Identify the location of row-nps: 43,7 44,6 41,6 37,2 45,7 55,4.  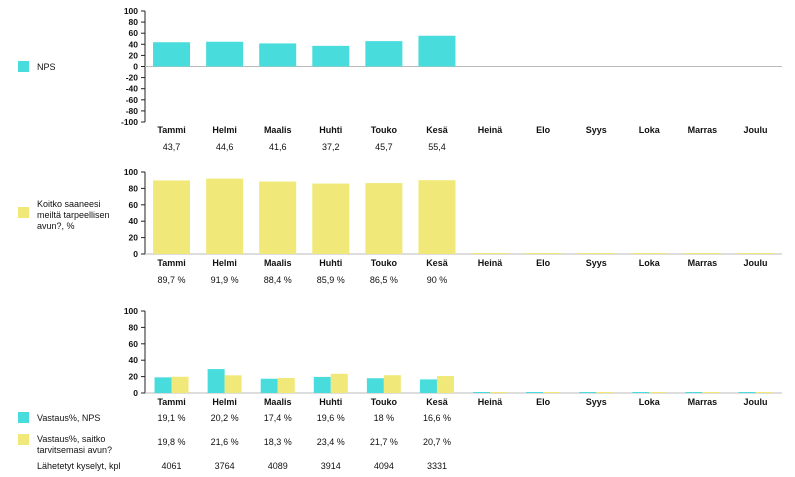
(397, 148).